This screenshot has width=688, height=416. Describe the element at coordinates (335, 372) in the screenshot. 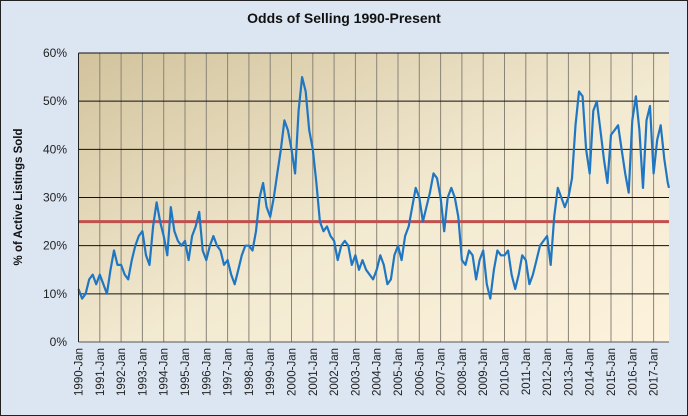

I see `x-tick-label: 2002-Jan` at that location.